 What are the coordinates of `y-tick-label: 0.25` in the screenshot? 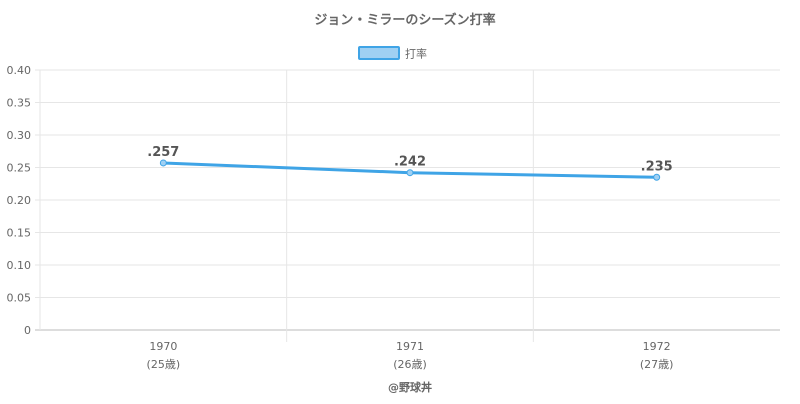 It's located at (19, 168).